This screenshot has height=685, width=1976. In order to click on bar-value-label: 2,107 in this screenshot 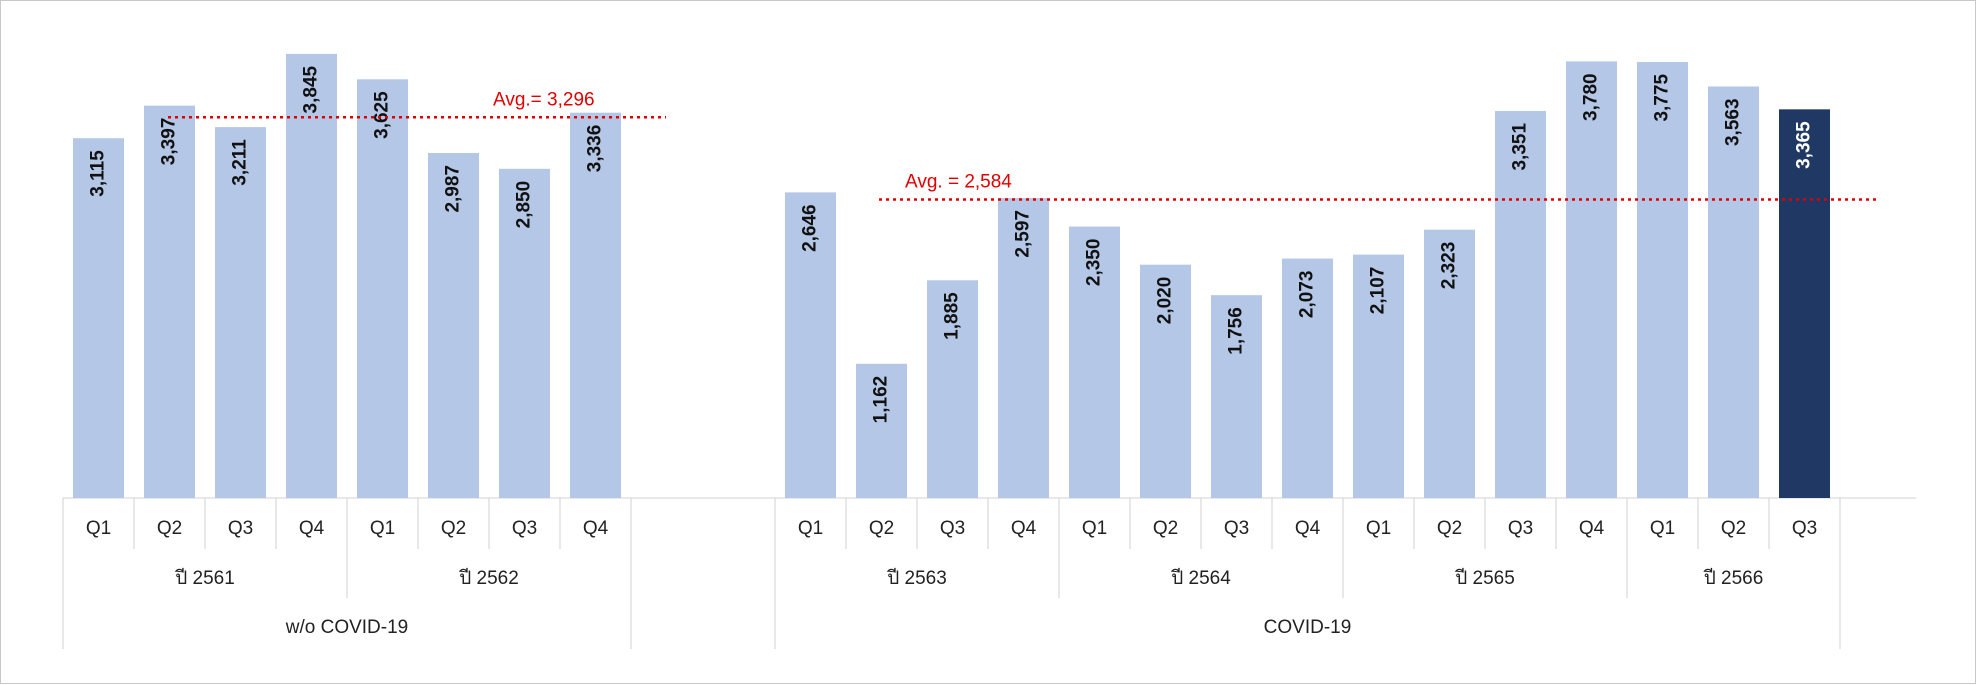, I will do `click(1378, 291)`.